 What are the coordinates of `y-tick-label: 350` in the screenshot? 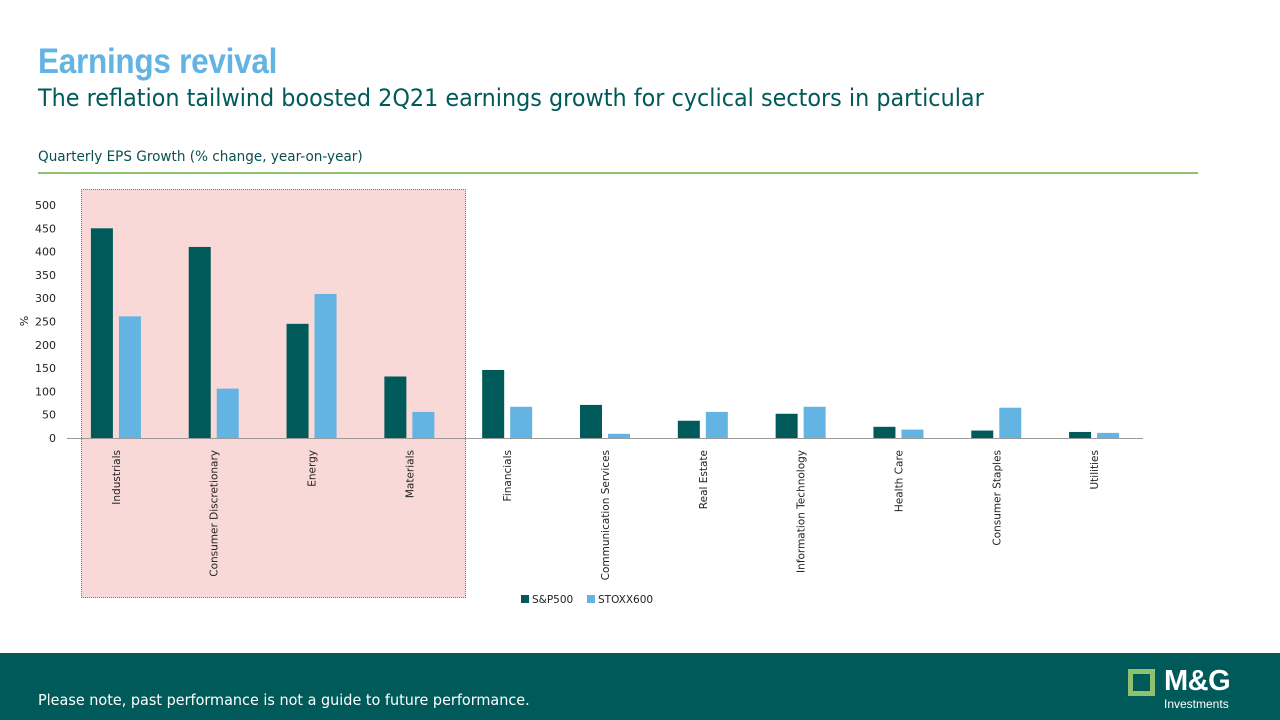 It's located at (45, 275).